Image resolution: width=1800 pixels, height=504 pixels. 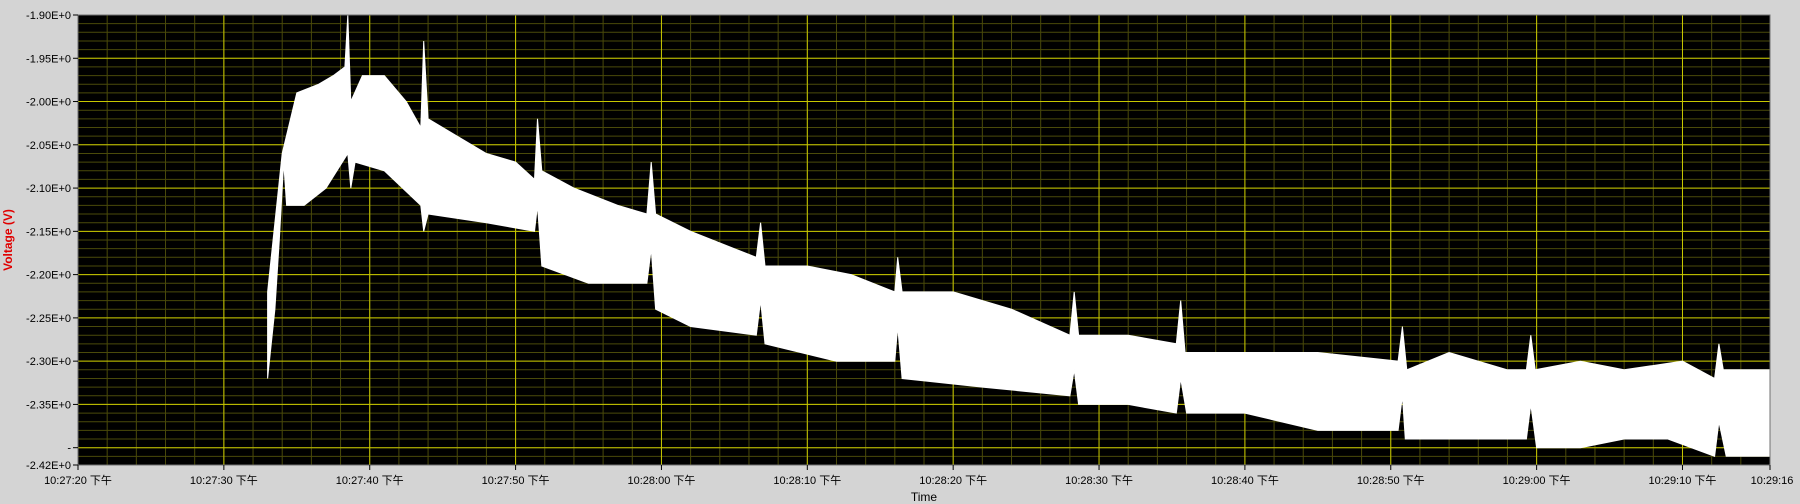 I want to click on y-tick-label: -2.05E+0, so click(x=48, y=146).